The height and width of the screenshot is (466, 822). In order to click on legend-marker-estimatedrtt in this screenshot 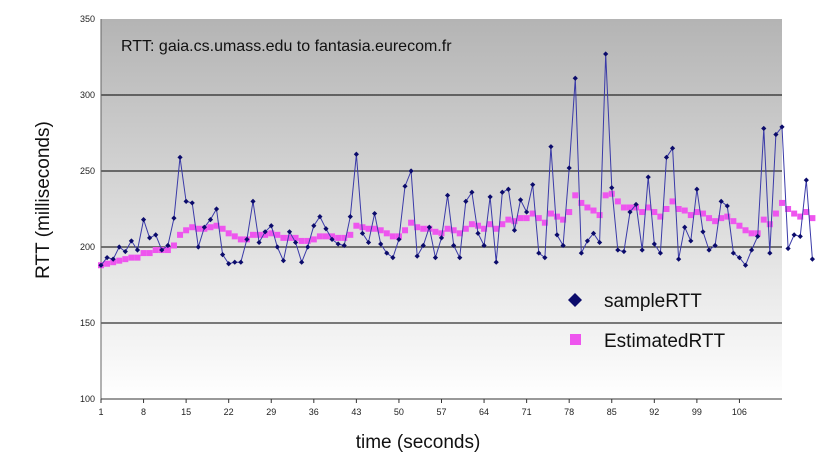, I will do `click(575, 339)`.